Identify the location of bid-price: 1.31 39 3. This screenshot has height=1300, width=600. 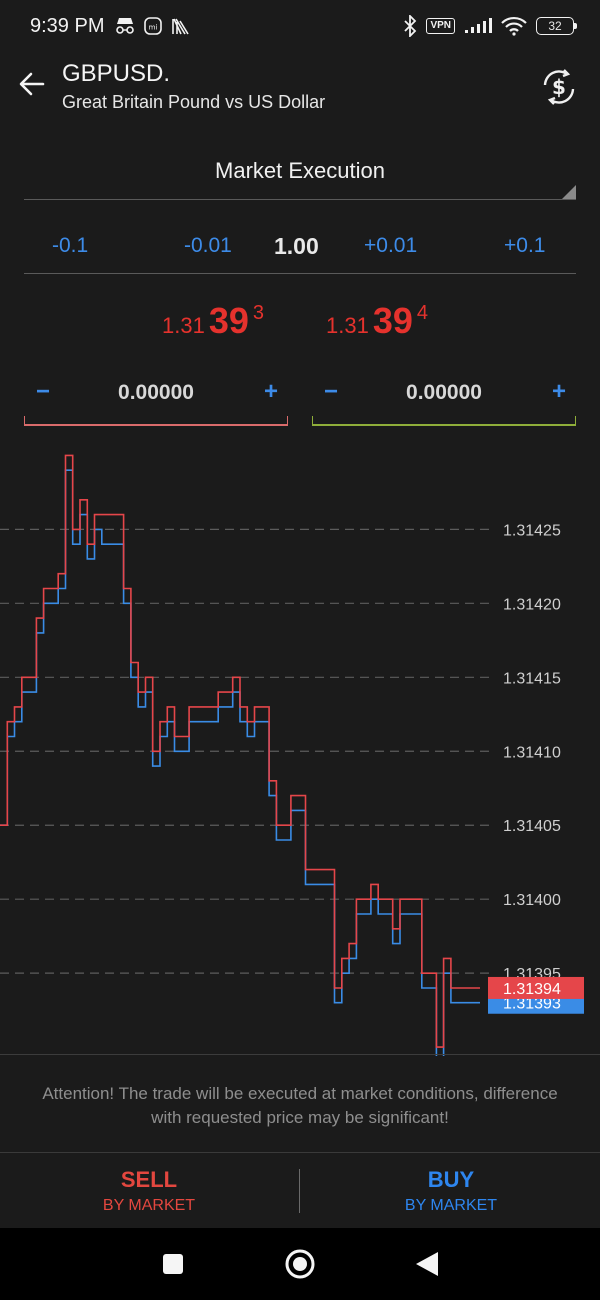
(213, 321).